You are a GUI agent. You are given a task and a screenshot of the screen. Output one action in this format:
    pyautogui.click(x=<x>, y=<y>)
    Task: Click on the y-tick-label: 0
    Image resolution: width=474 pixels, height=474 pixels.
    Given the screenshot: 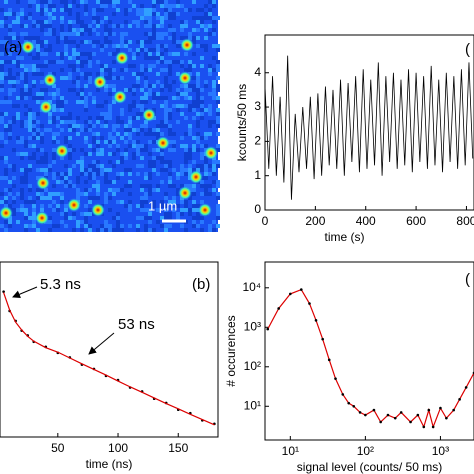 What is the action you would take?
    pyautogui.click(x=257, y=209)
    